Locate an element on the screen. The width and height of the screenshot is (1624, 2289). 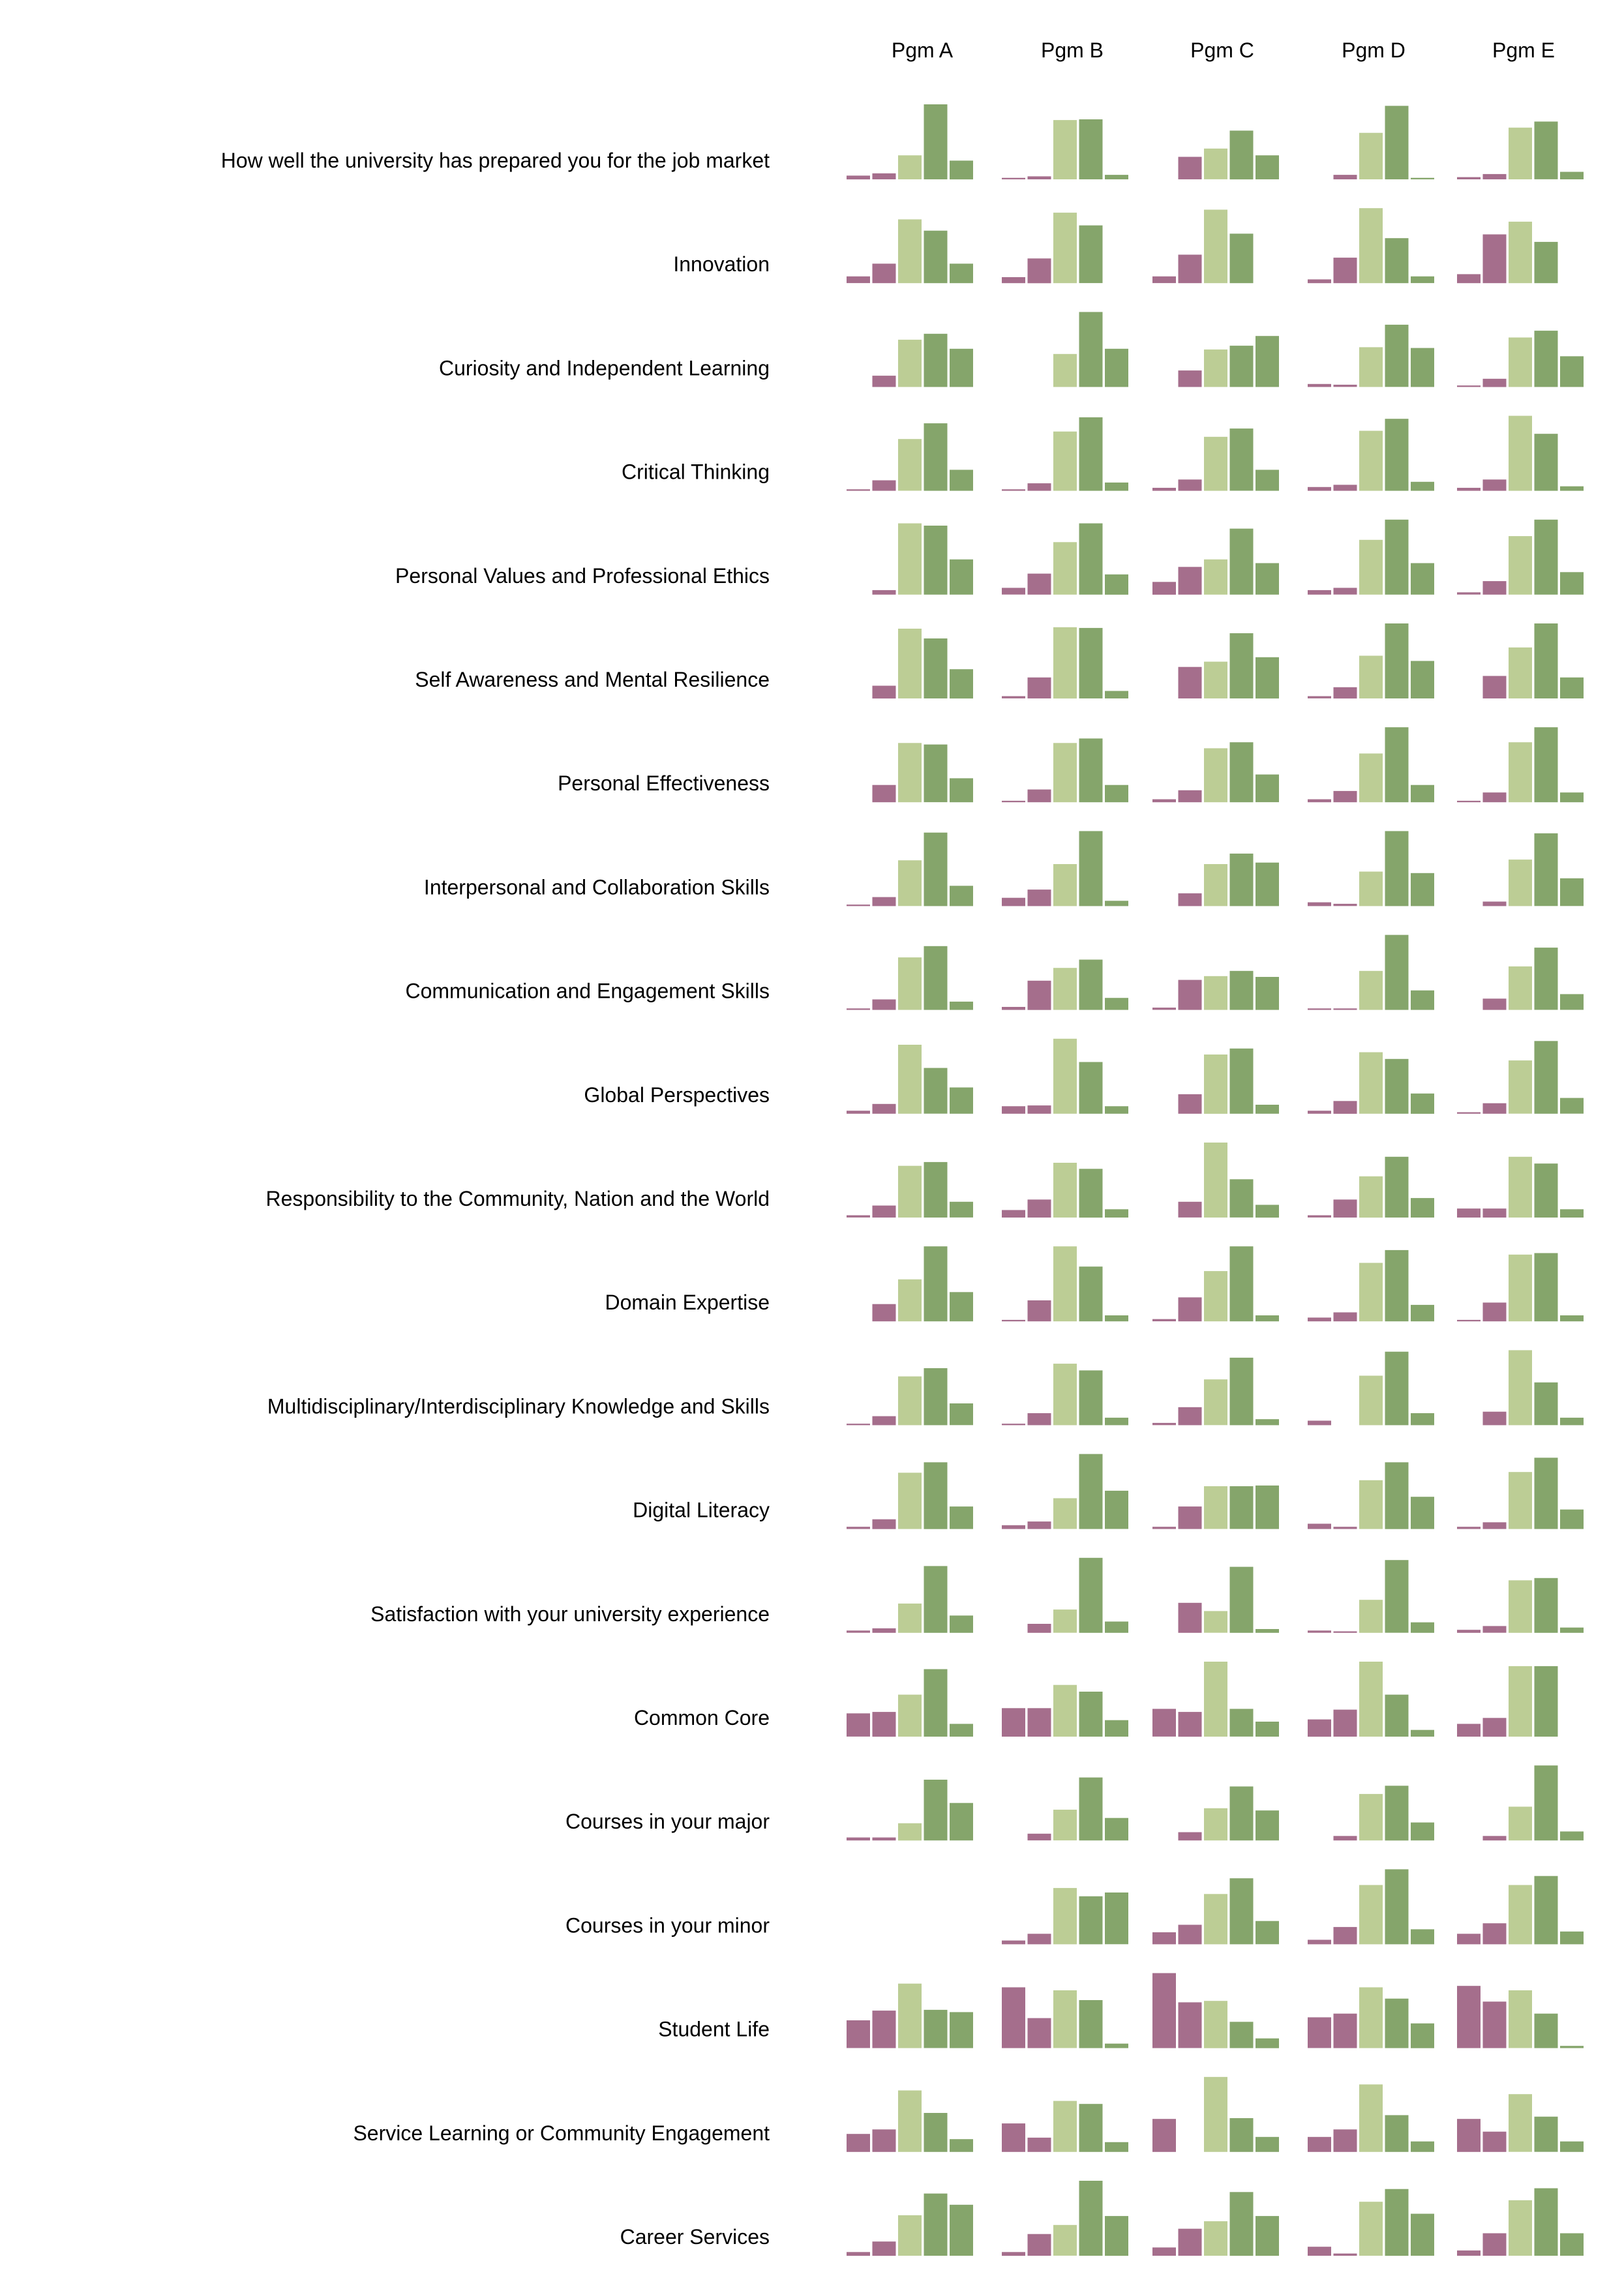
column-labels: Pgm A Pgm B Pgm C Pgm D Pgm E is located at coordinates (1223, 50).